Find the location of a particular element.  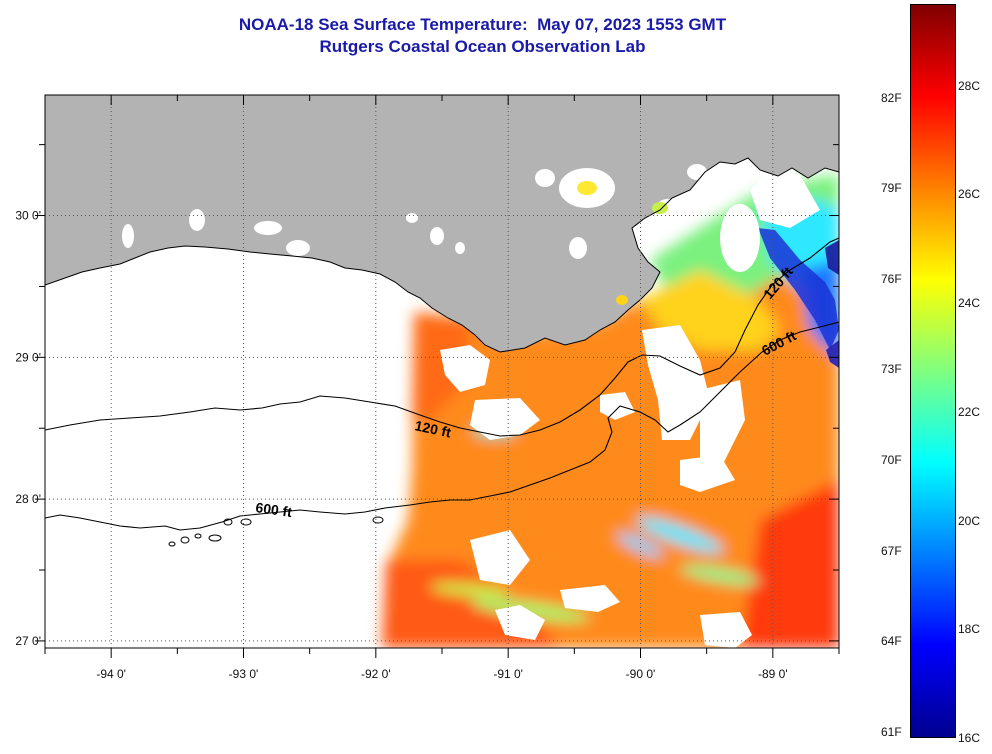

longitude-tick-label: -94 0' is located at coordinates (111, 674).